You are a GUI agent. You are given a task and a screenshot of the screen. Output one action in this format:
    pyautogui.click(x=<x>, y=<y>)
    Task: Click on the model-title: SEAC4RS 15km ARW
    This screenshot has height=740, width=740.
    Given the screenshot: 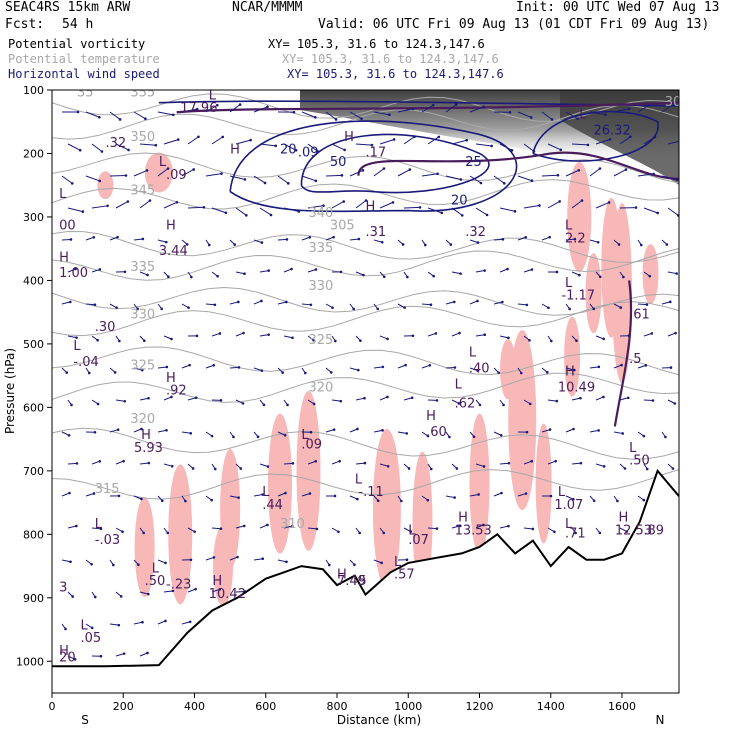 What is the action you would take?
    pyautogui.click(x=68, y=7)
    